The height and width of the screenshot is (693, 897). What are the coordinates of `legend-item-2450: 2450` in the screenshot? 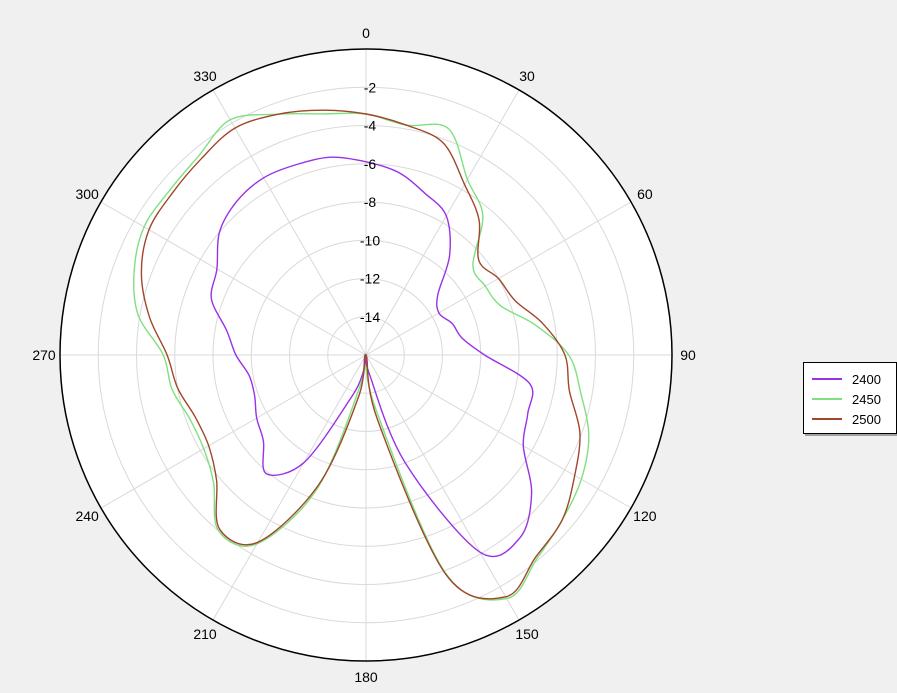 It's located at (850, 399).